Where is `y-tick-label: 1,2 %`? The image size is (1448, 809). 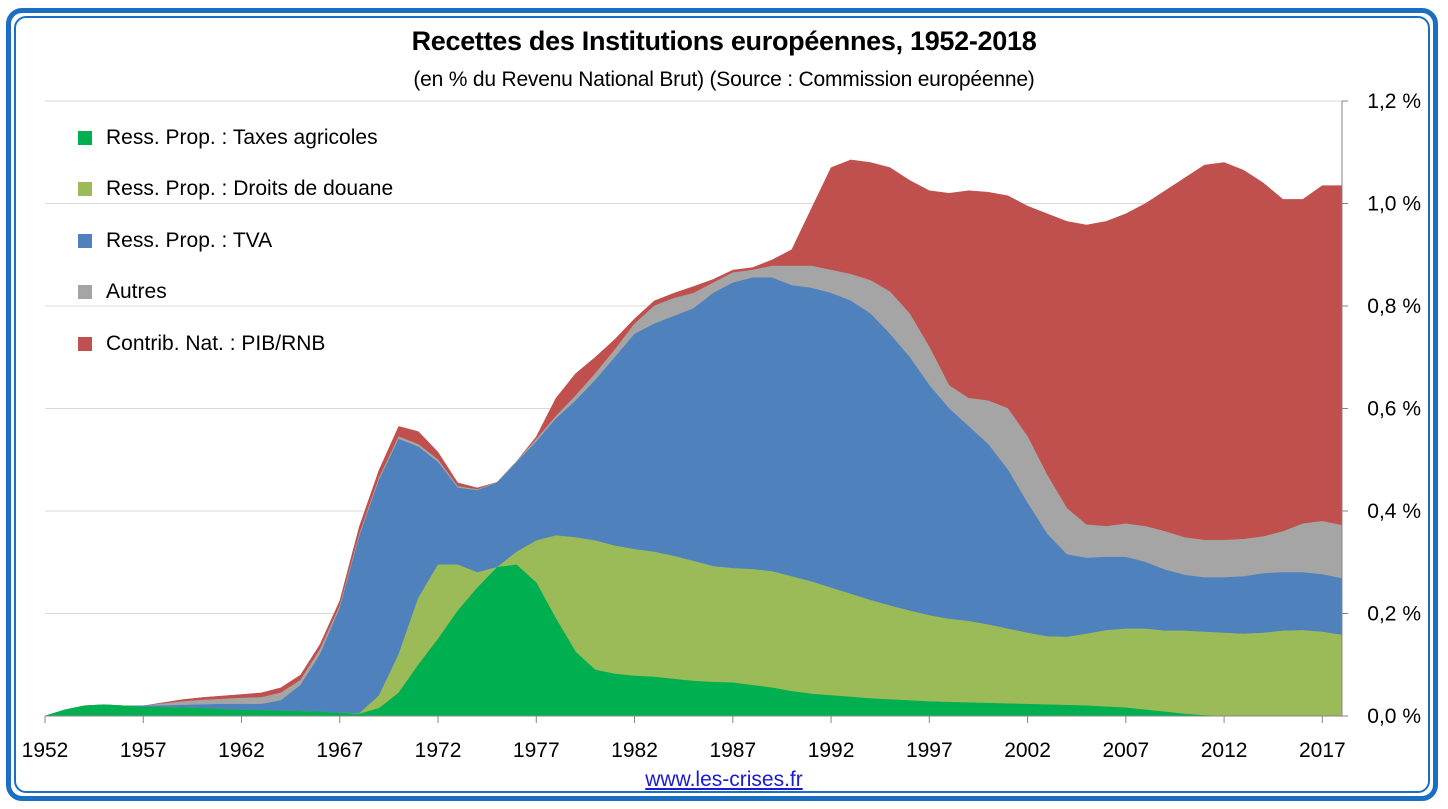 y-tick-label: 1,2 % is located at coordinates (1394, 101).